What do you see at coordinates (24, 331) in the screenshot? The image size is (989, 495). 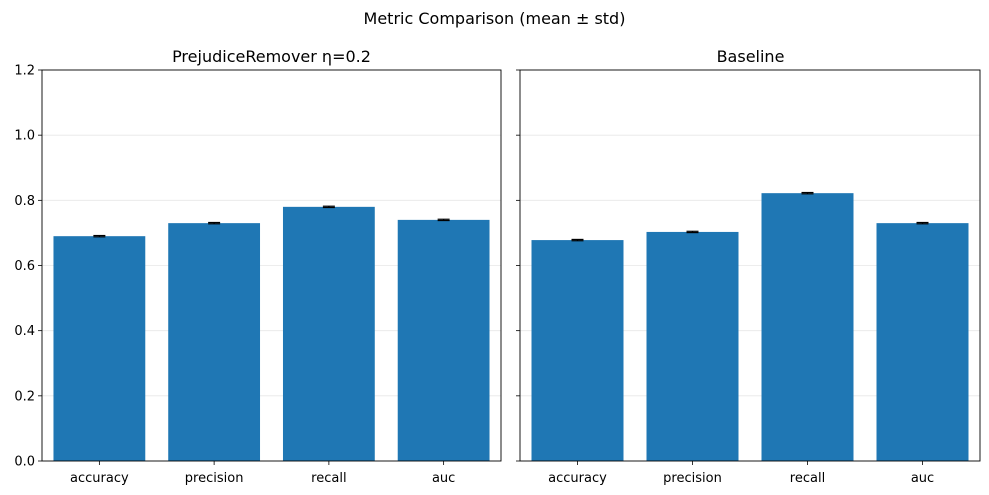 I see `y-tick-label: 0.4` at bounding box center [24, 331].